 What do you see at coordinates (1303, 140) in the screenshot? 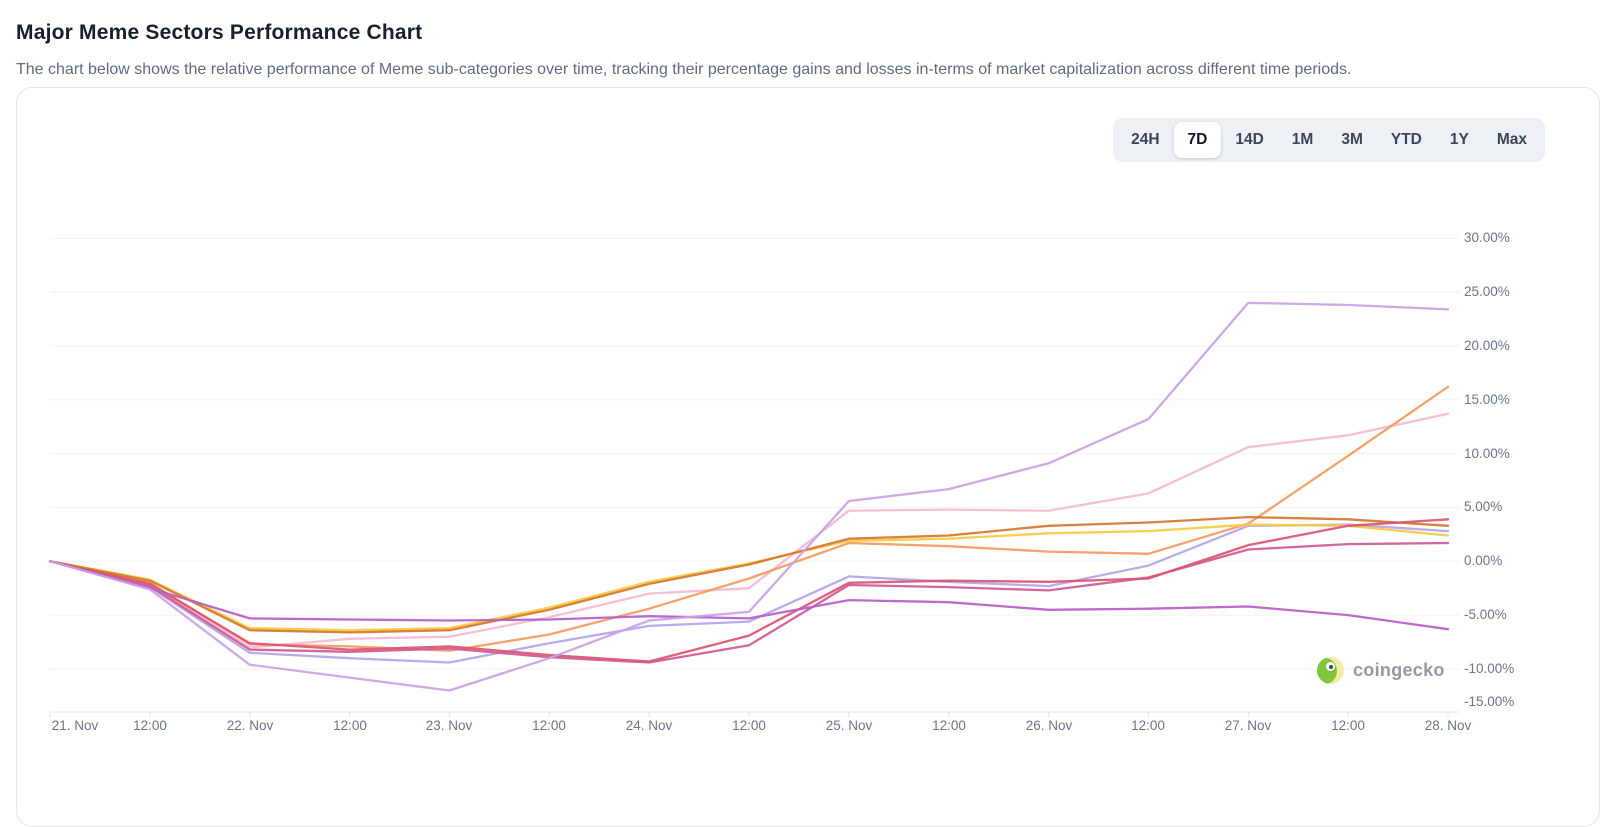
I see `range-button-1m: 1M` at bounding box center [1303, 140].